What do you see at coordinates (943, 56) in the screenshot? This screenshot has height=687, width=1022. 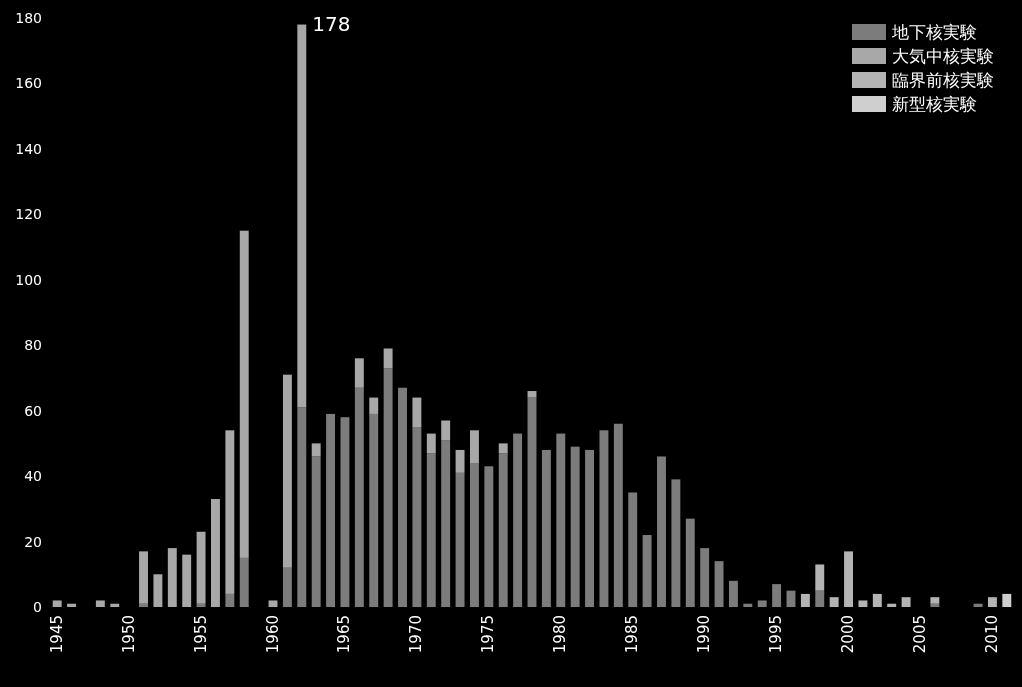 I see `legend-label: 大気中核実験` at bounding box center [943, 56].